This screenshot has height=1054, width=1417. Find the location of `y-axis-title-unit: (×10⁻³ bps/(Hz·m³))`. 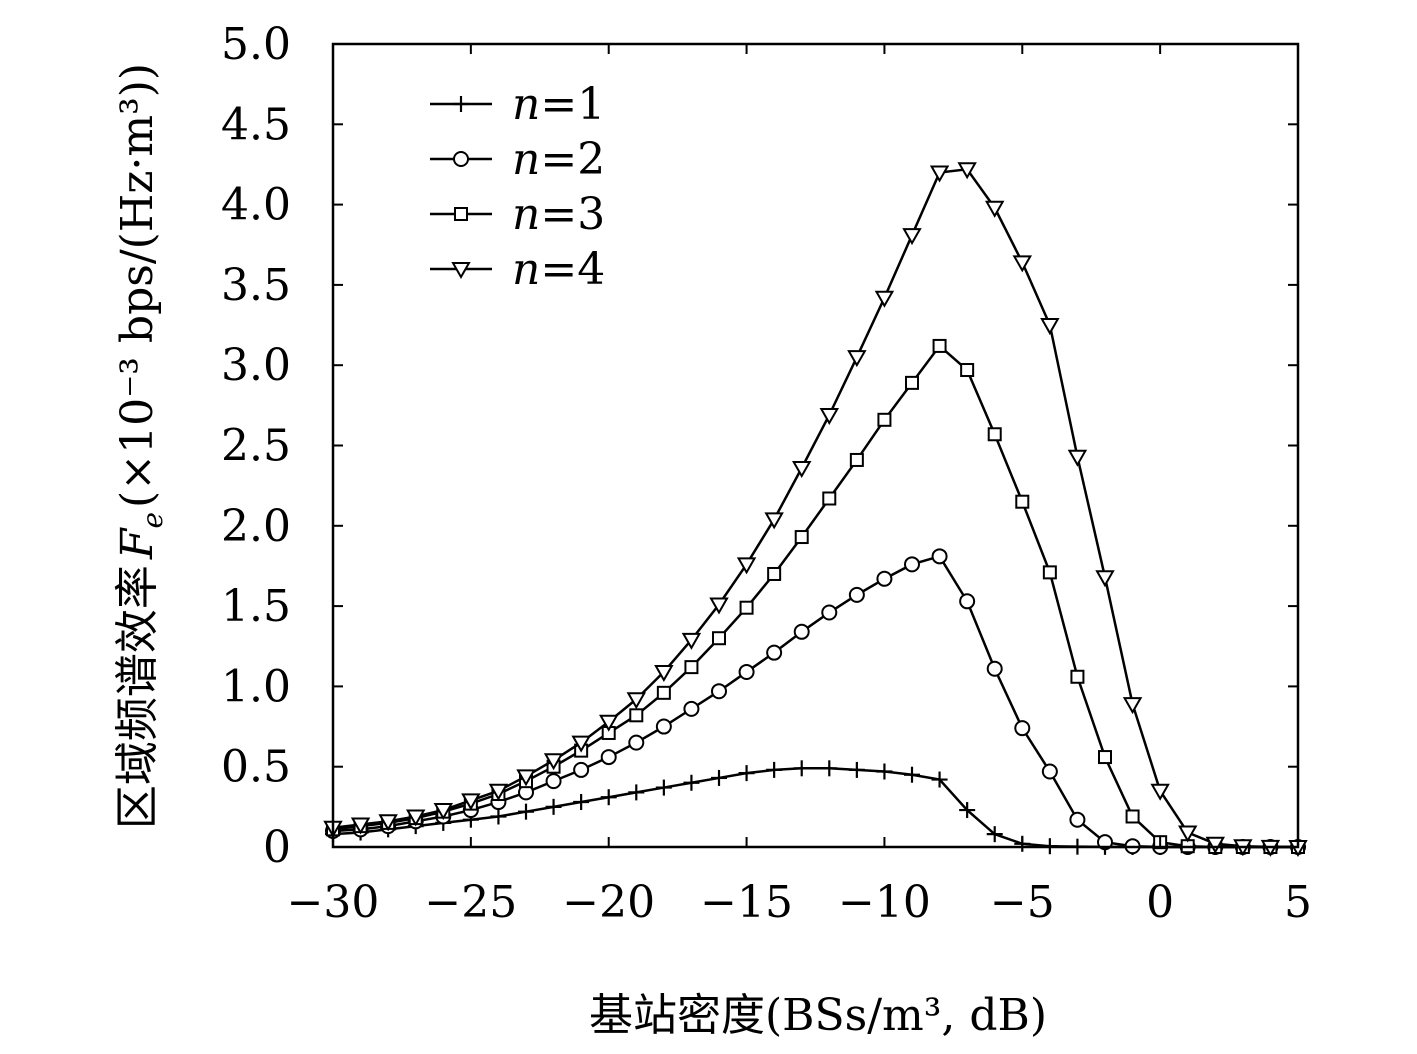

y-axis-title-unit: (×10⁻³ bps/(Hz·m³)) is located at coordinates (137, 285).